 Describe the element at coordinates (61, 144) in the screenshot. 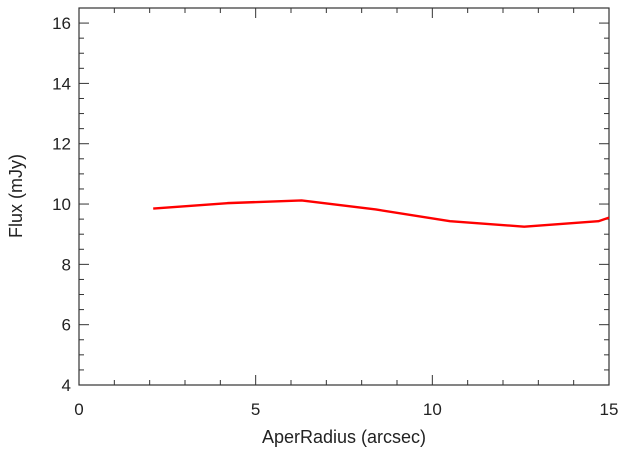

I see `y-tick-label: 12` at that location.